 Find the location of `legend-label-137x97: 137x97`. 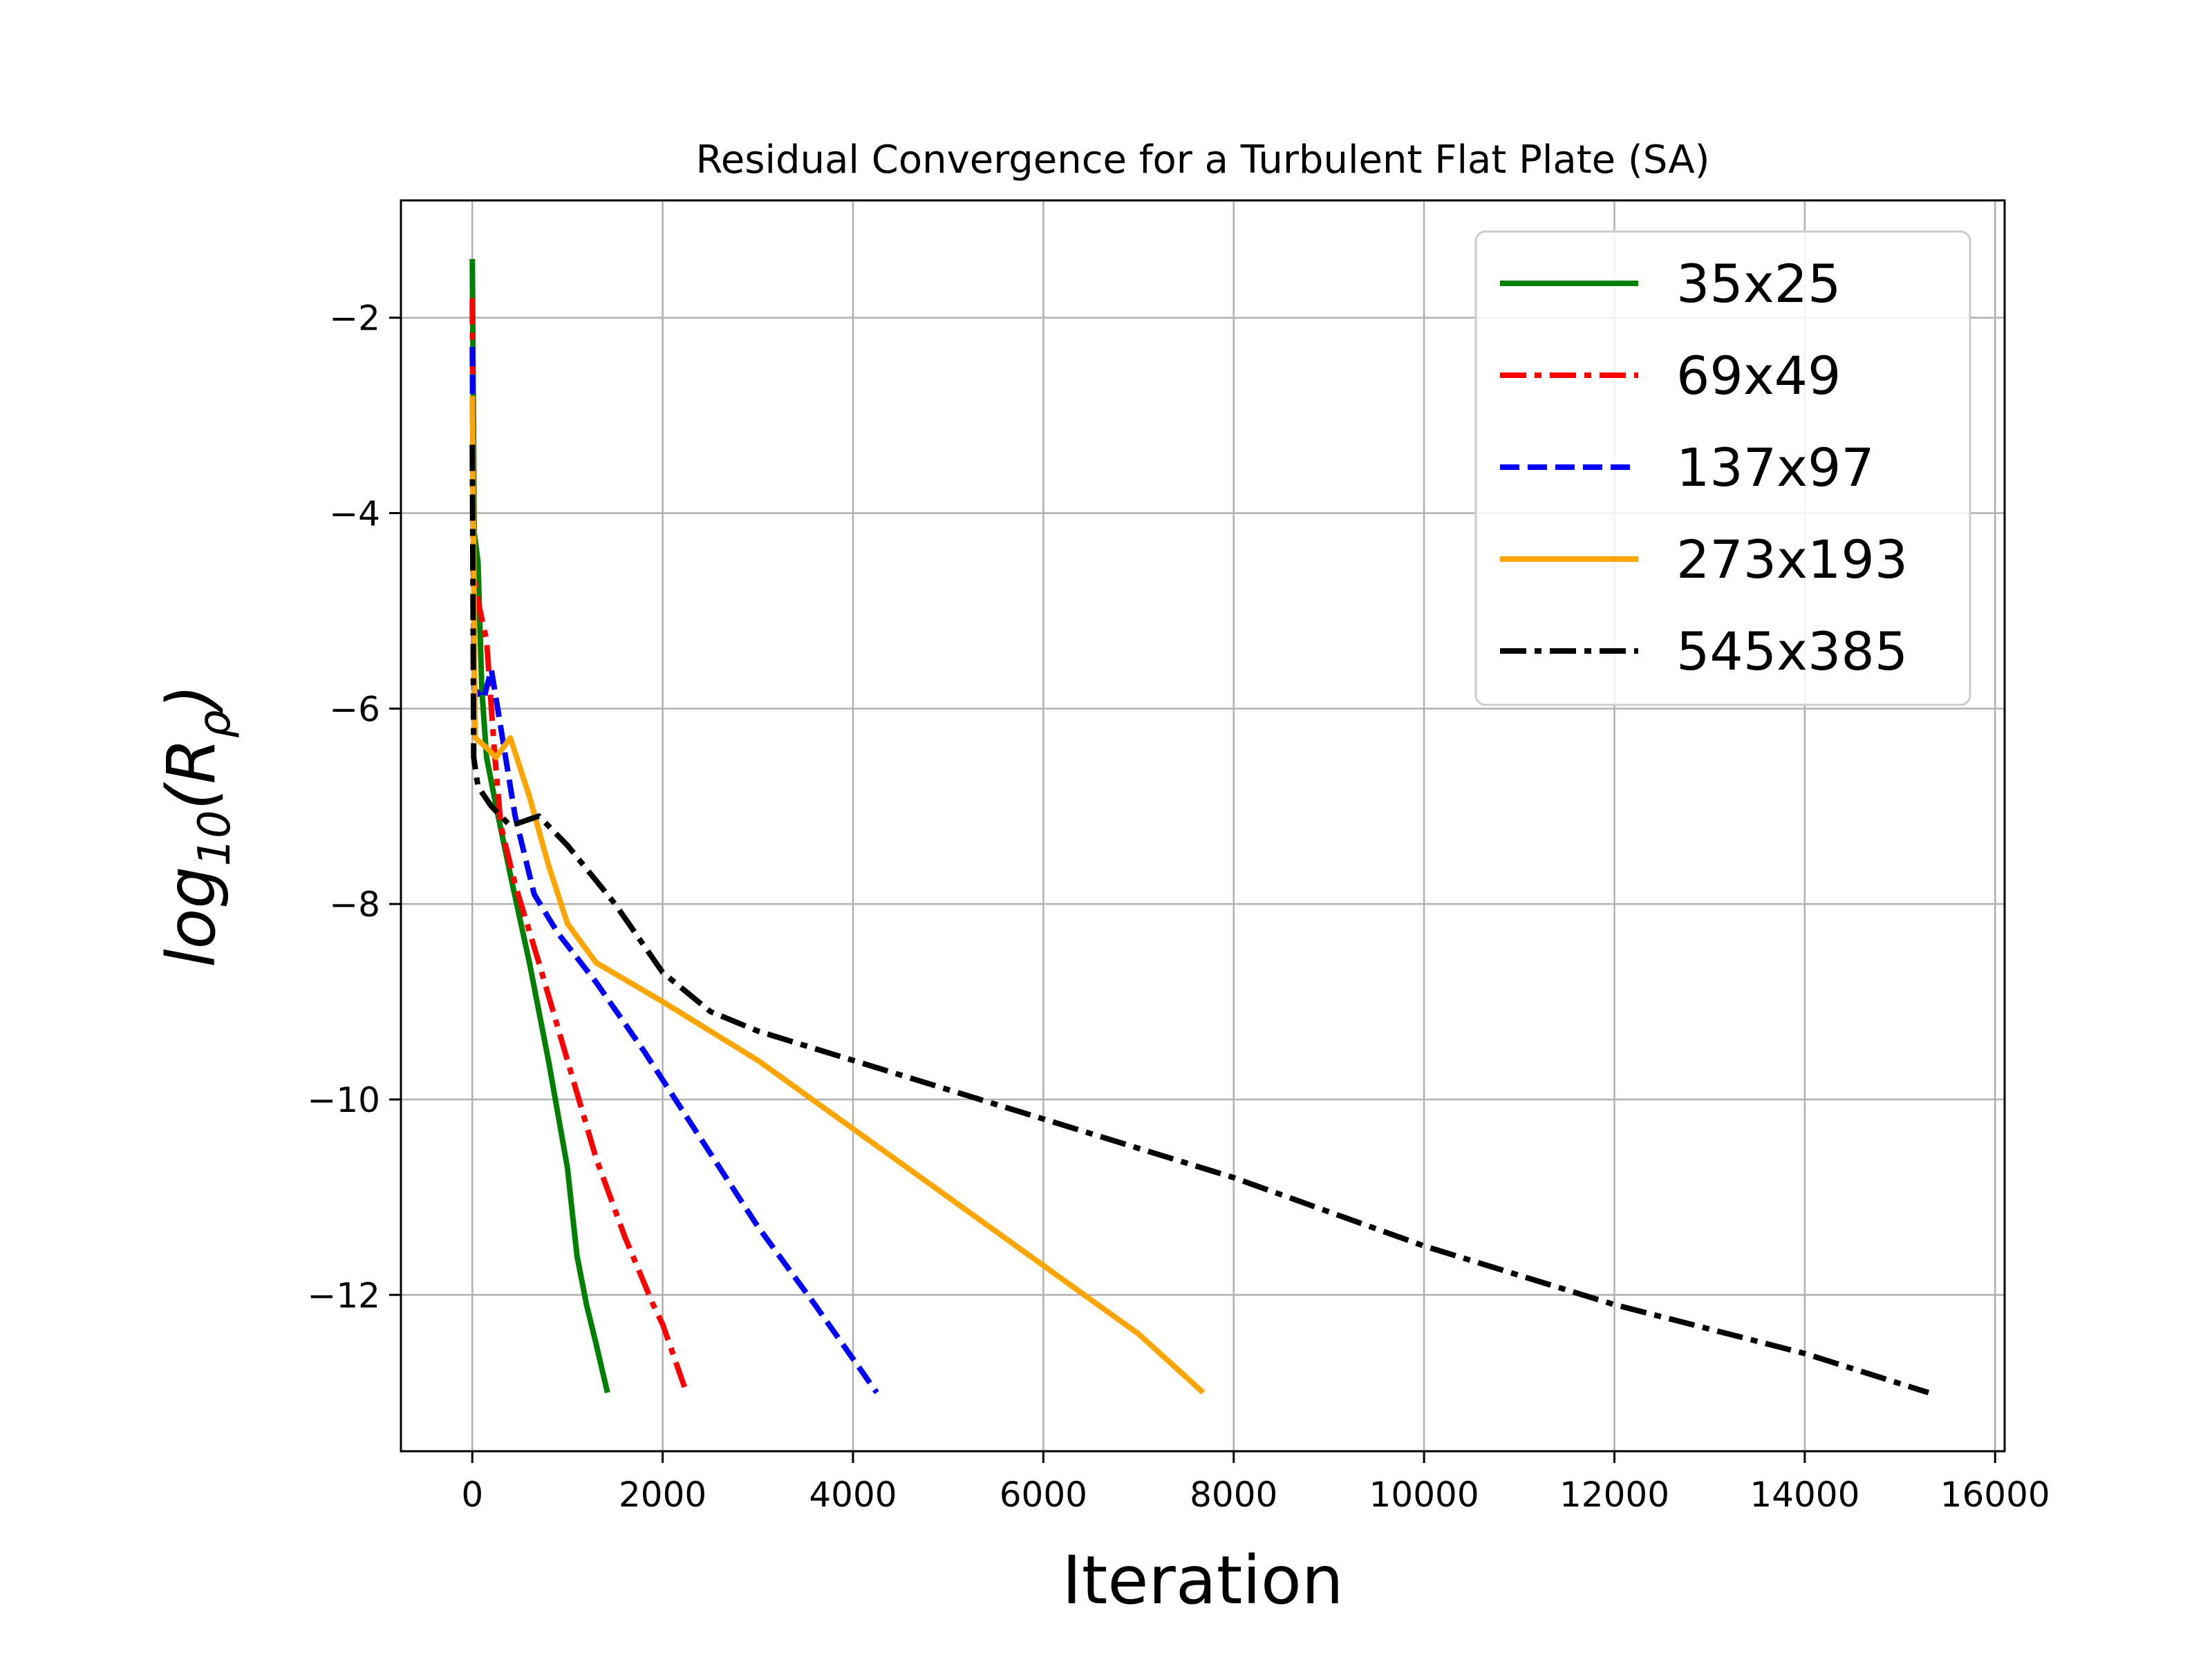

legend-label-137x97: 137x97 is located at coordinates (1775, 468).